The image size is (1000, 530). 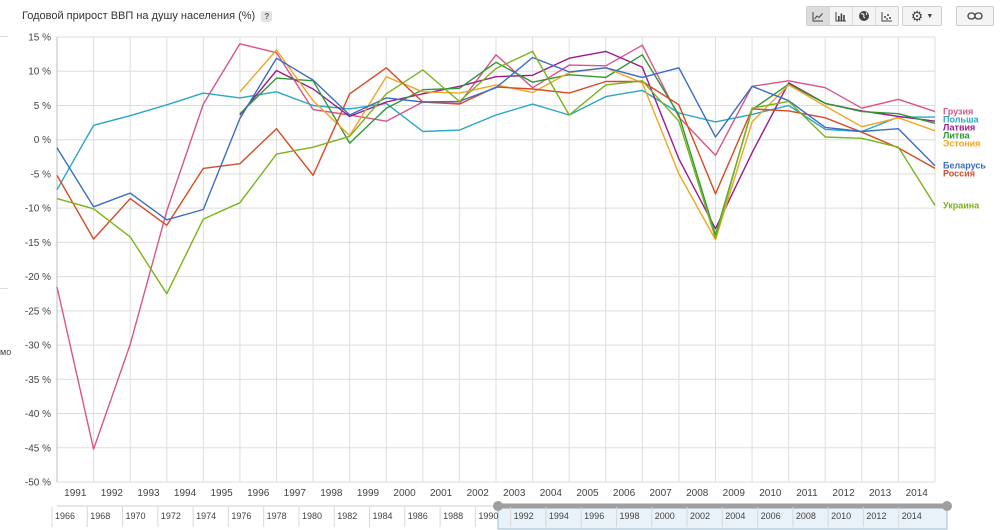 I want to click on timeline-year-label: 1996, so click(x=594, y=516).